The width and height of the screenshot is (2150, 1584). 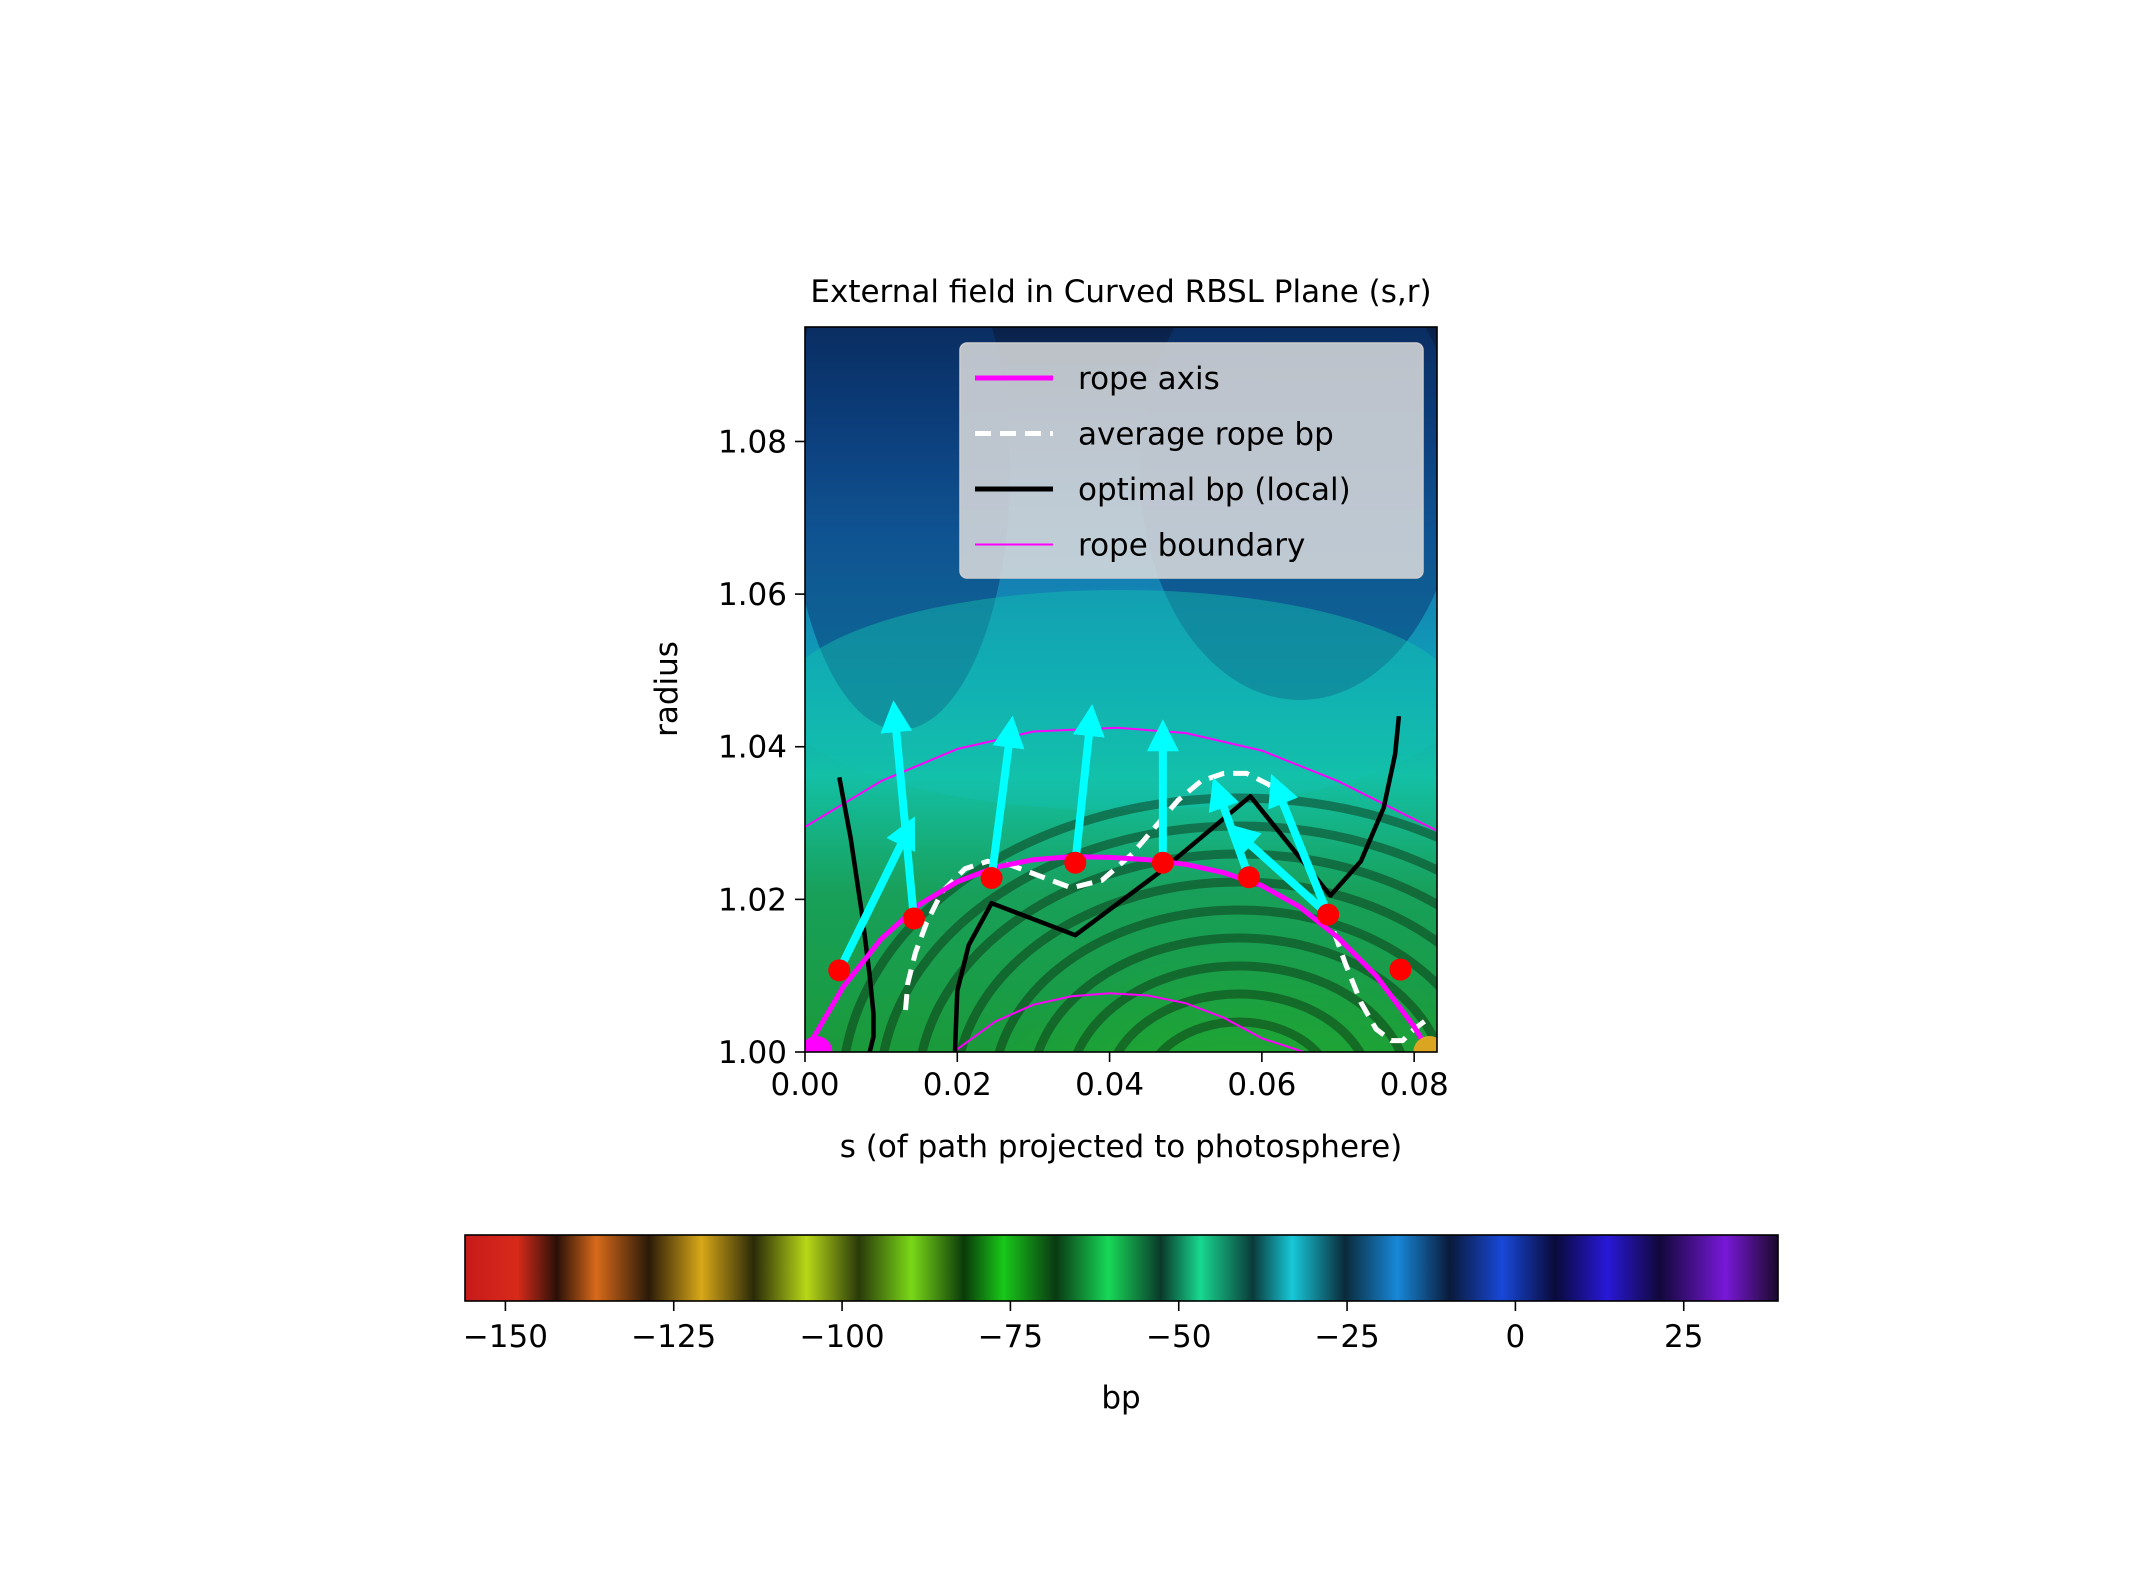 I want to click on legend-box, so click(x=1191, y=460).